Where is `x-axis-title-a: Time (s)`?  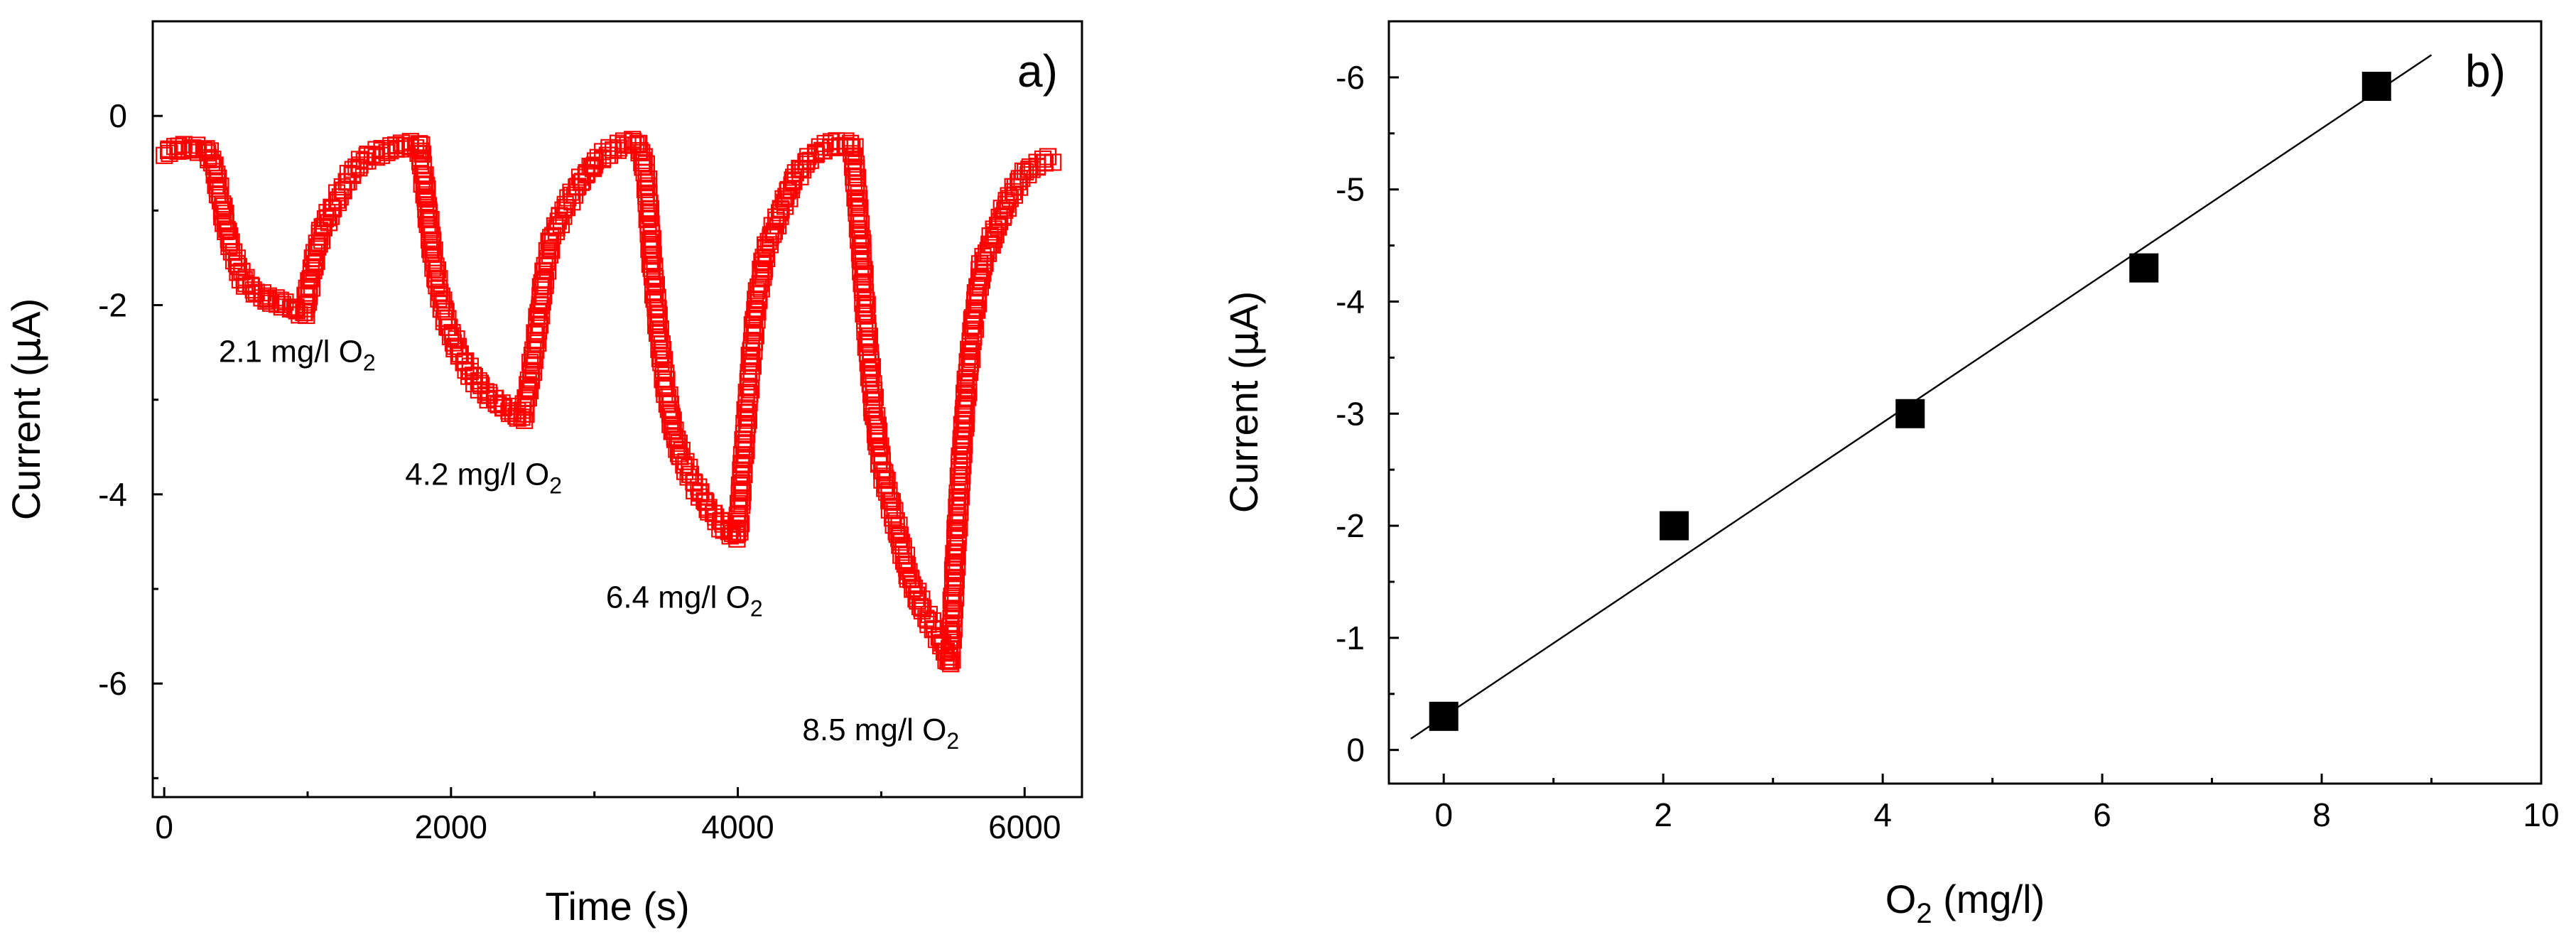 x-axis-title-a: Time (s) is located at coordinates (617, 906).